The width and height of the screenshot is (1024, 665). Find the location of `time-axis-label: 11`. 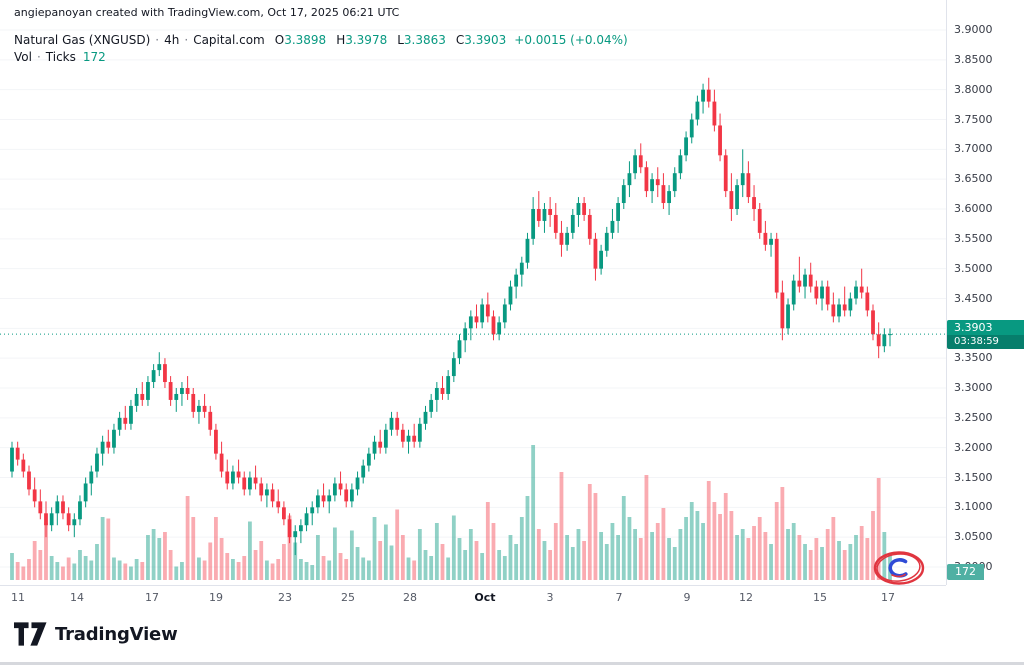

time-axis-label: 11 is located at coordinates (18, 597).